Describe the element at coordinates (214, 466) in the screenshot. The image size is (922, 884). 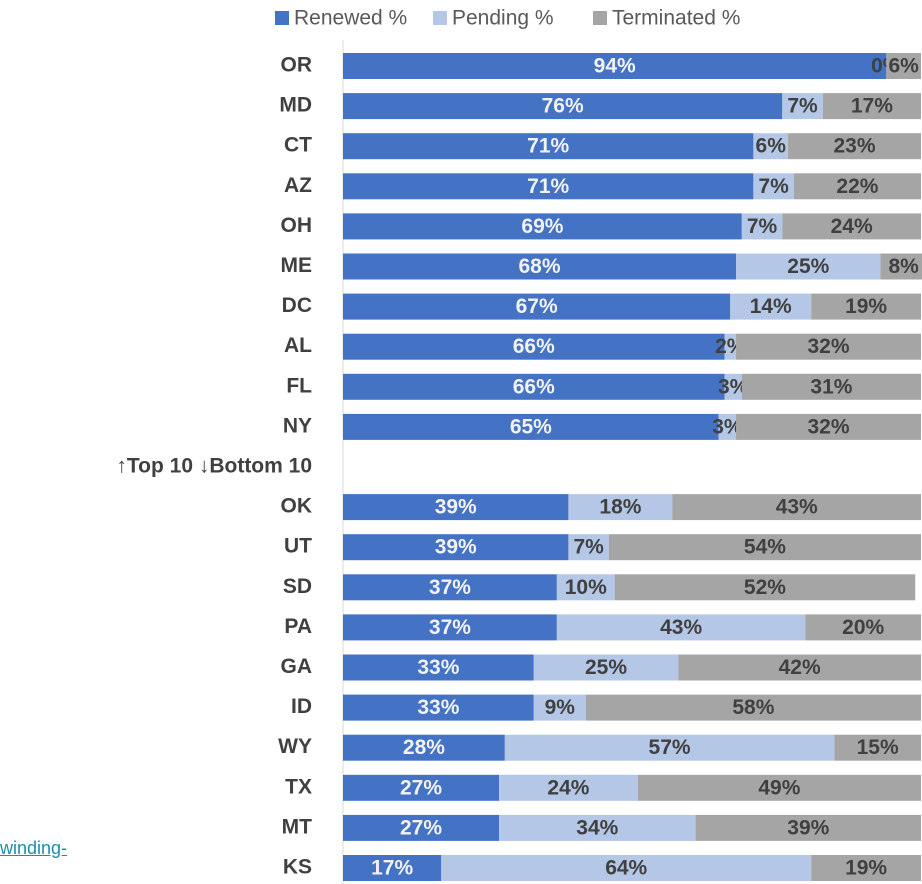
I see `category-label: ↑Top 10 ↓Bottom 10` at that location.